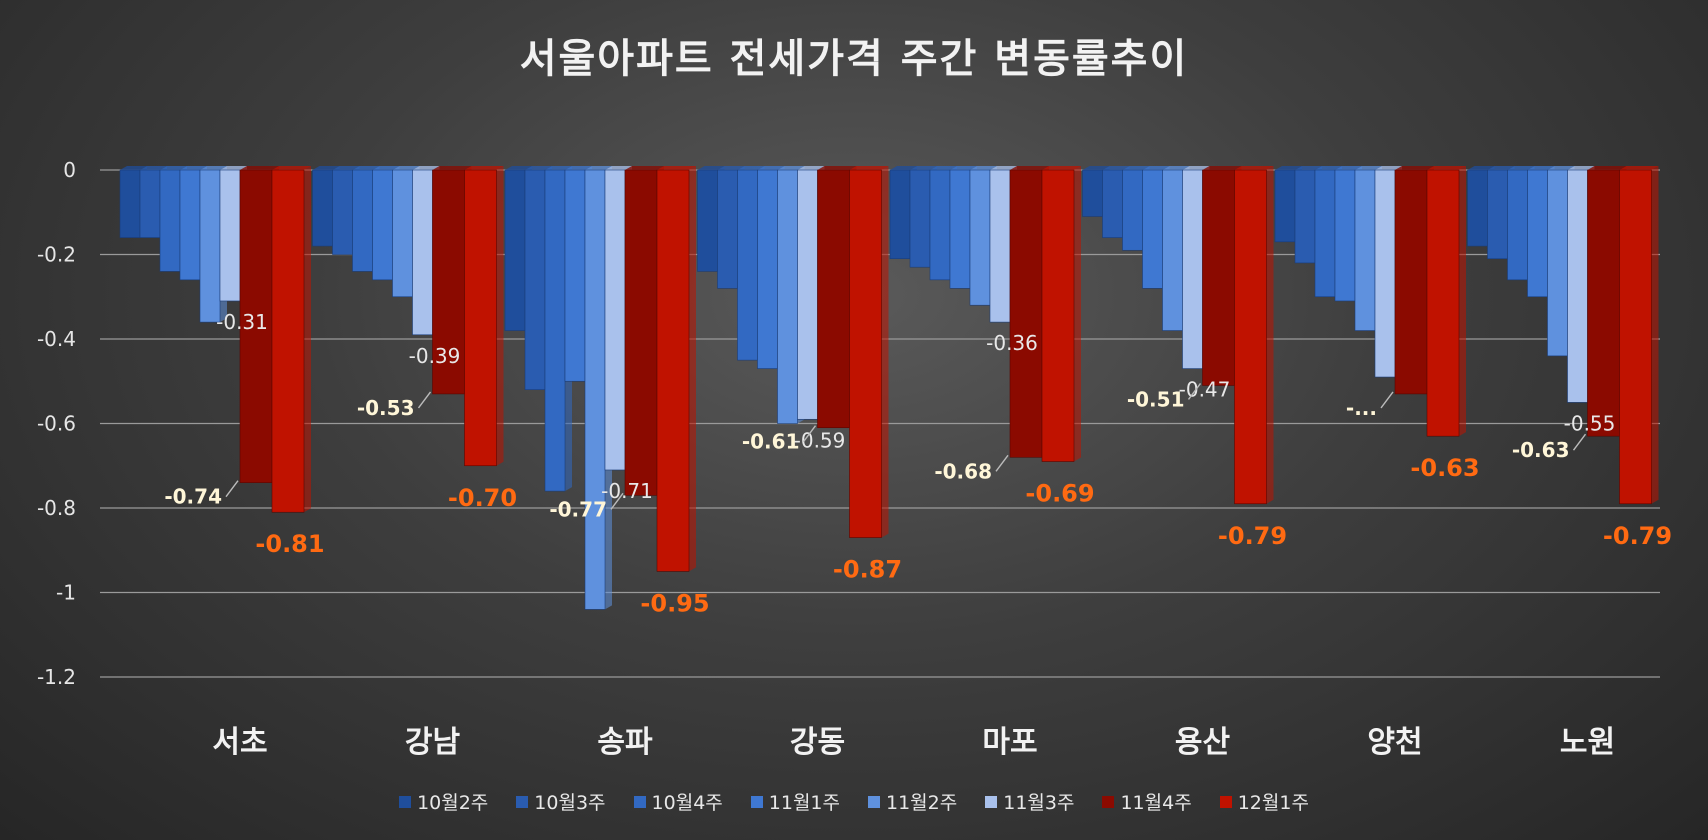  What do you see at coordinates (433, 742) in the screenshot?
I see `x-tick-label: 강남` at bounding box center [433, 742].